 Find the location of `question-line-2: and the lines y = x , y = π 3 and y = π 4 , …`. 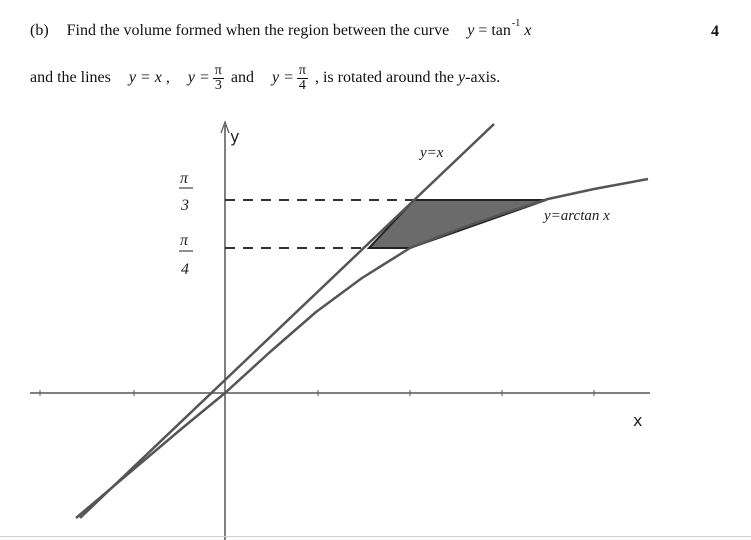

question-line-2: and the lines y = x , y = π 3 and y = π 4 , … is located at coordinates (265, 78).